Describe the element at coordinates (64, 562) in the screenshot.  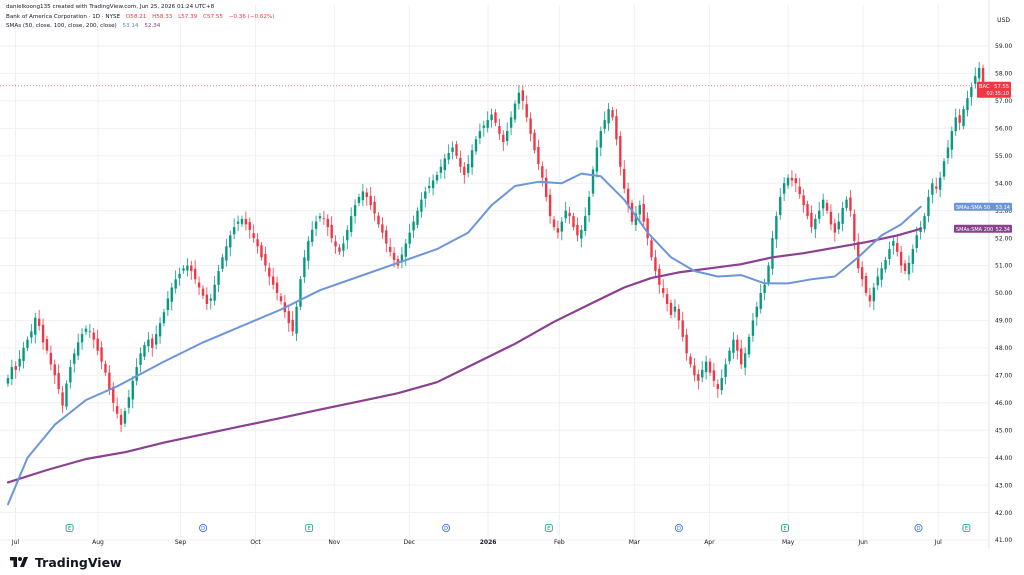
I see `tradingview-logo: TradingView` at that location.